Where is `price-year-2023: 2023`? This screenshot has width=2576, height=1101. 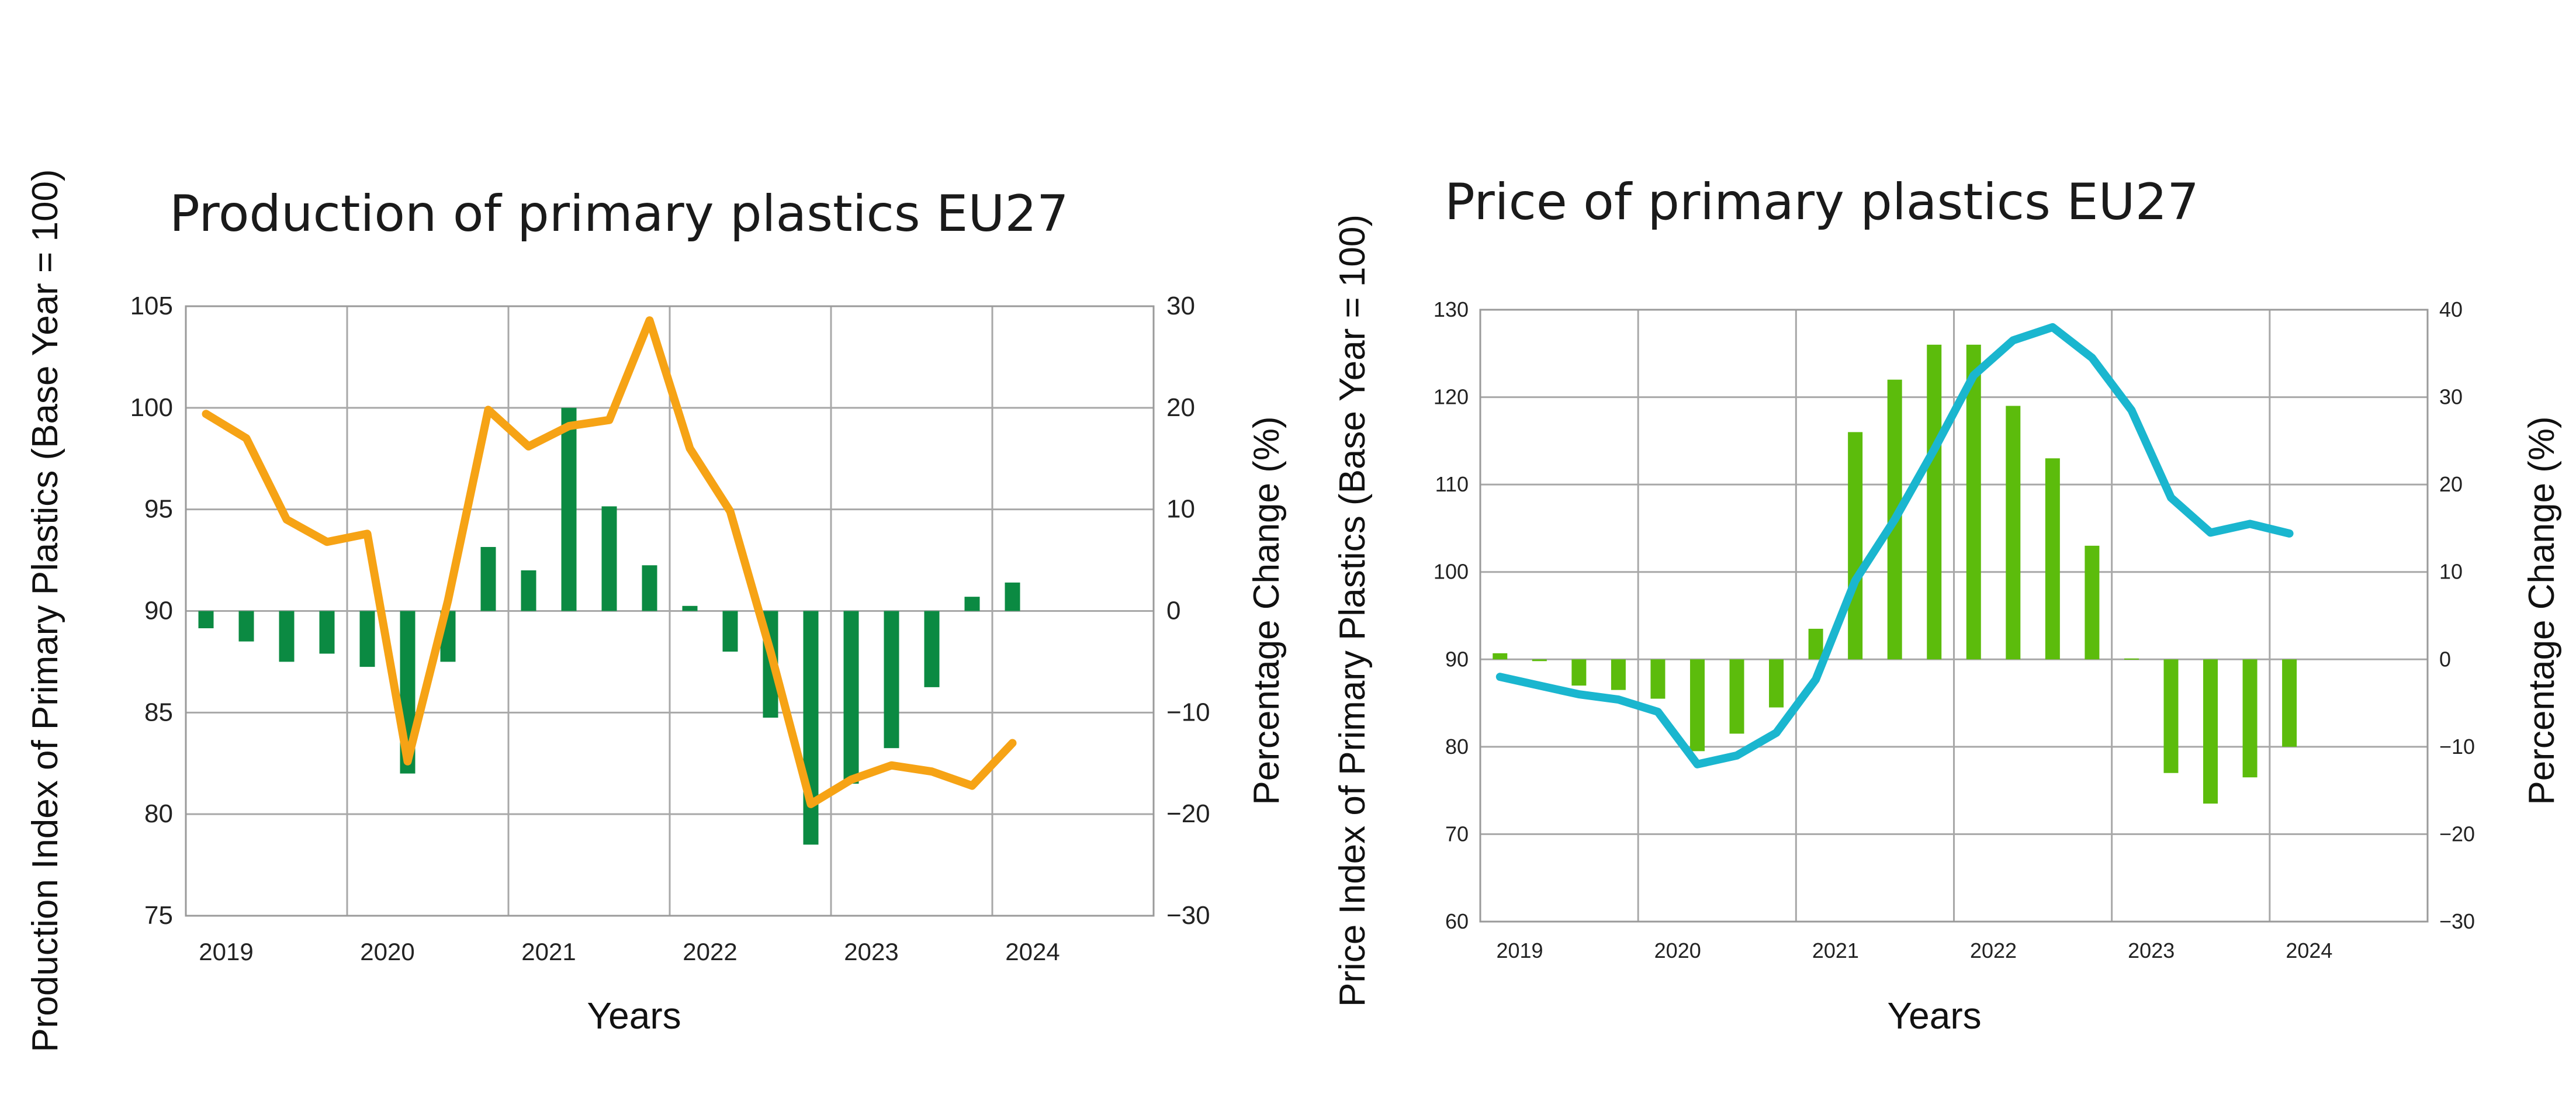
price-year-2023: 2023 is located at coordinates (2151, 951).